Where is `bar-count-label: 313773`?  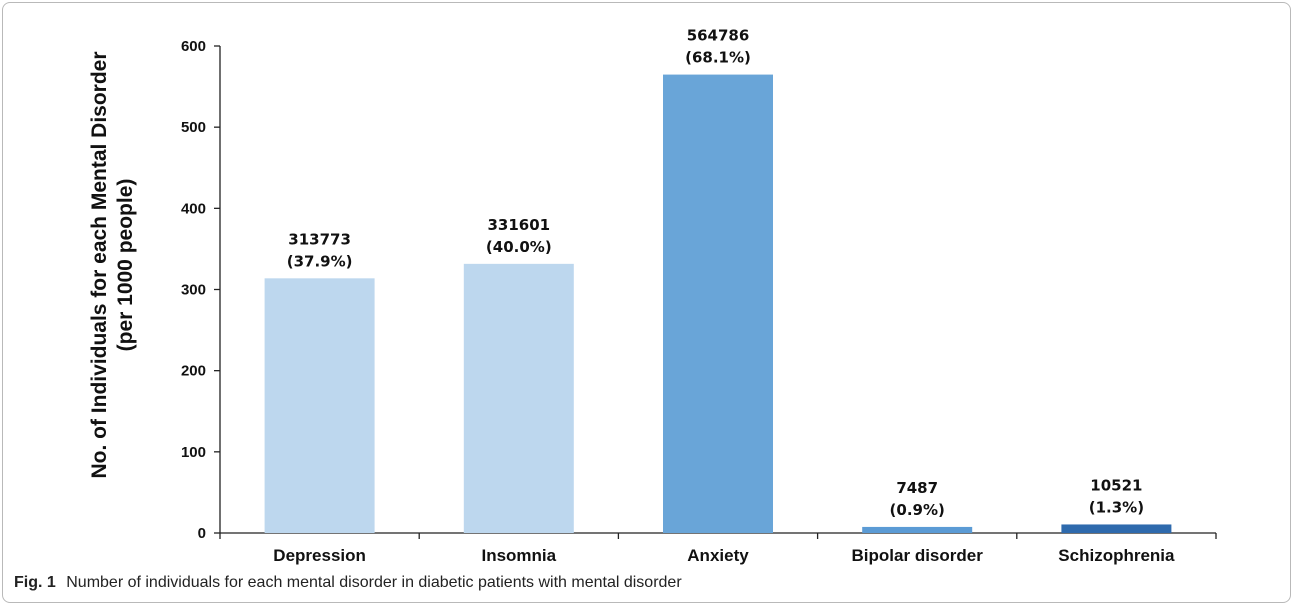
bar-count-label: 313773 is located at coordinates (319, 239).